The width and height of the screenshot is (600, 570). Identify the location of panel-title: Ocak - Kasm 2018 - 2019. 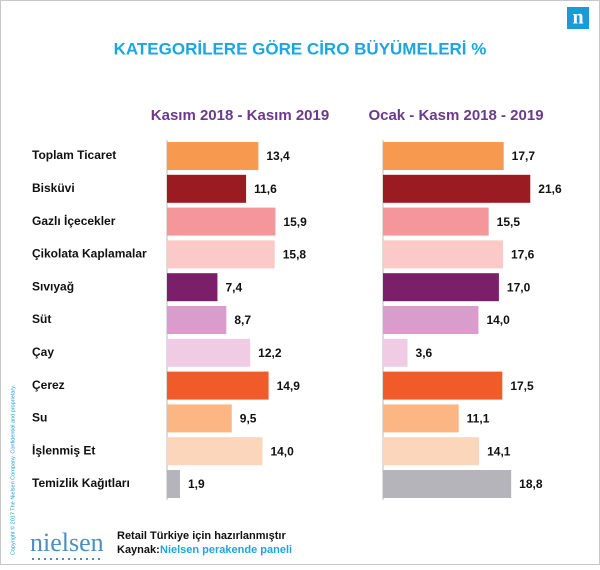
(455, 115).